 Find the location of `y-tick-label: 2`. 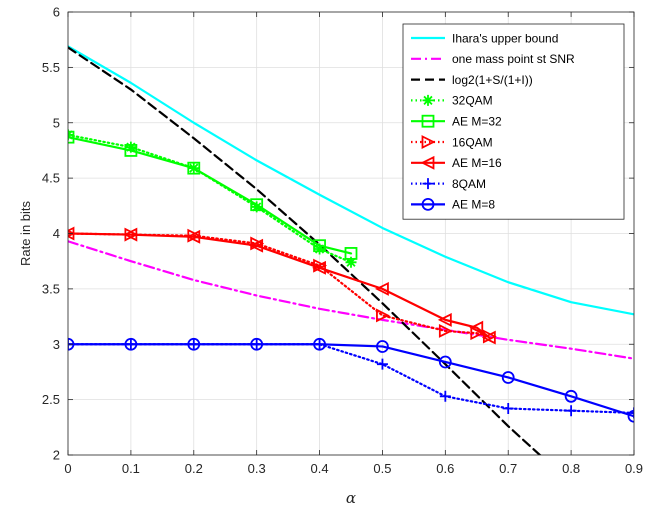

y-tick-label: 2 is located at coordinates (56, 455).